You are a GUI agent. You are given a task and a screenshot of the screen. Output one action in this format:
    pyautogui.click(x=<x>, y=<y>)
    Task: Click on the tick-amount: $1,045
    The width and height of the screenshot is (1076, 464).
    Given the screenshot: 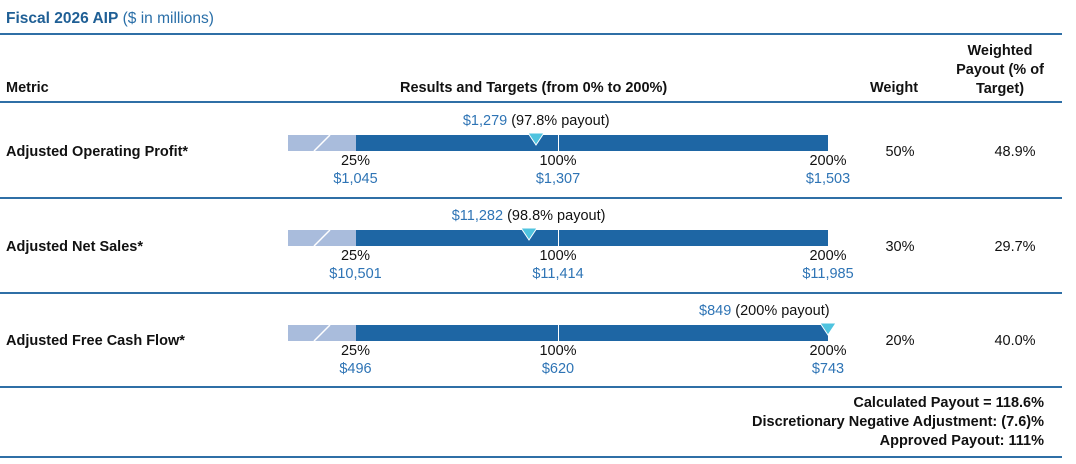 What is the action you would take?
    pyautogui.click(x=355, y=179)
    